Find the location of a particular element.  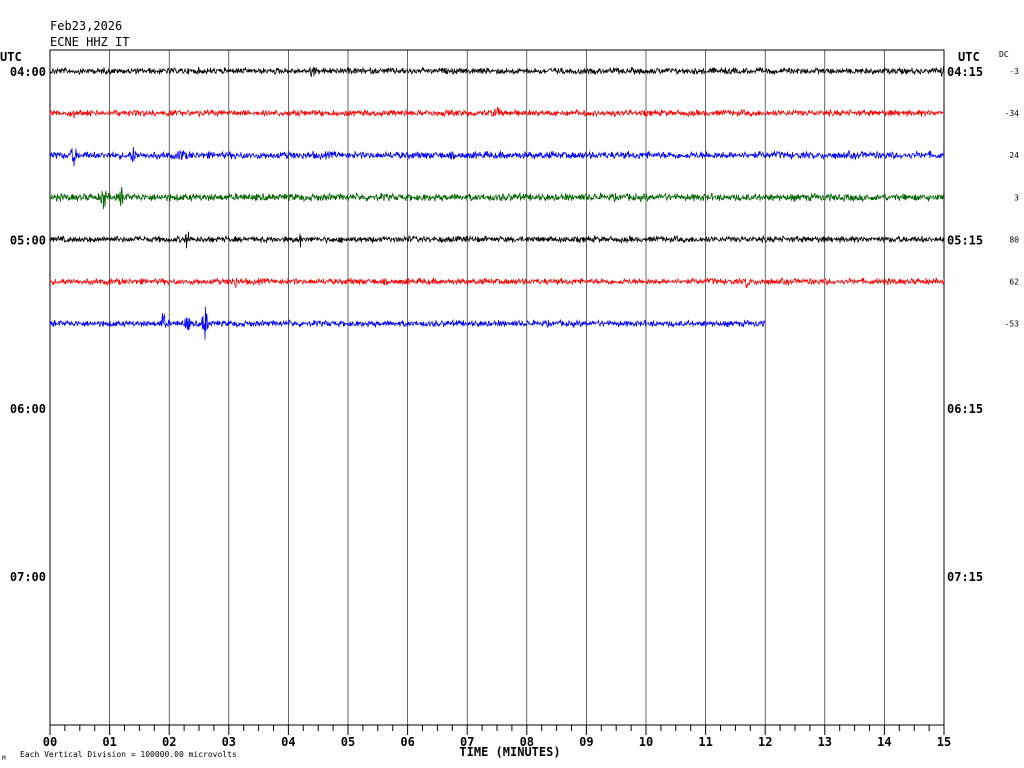

x-axis-title: TIME (MINUTES) is located at coordinates (509, 752).